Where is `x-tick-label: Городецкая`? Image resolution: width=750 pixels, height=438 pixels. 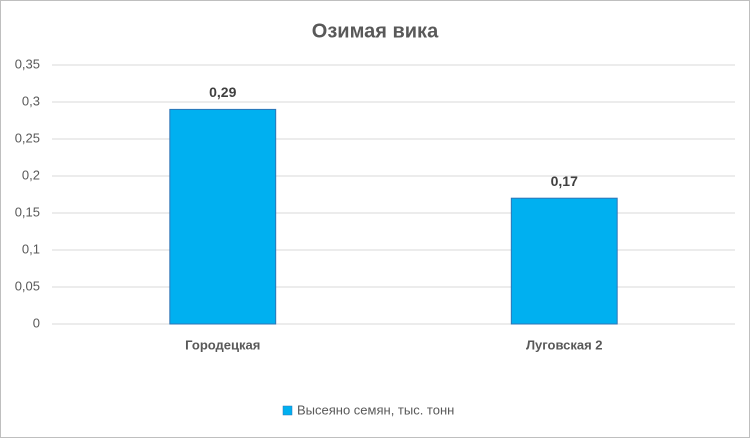 x-tick-label: Городецкая is located at coordinates (222, 344).